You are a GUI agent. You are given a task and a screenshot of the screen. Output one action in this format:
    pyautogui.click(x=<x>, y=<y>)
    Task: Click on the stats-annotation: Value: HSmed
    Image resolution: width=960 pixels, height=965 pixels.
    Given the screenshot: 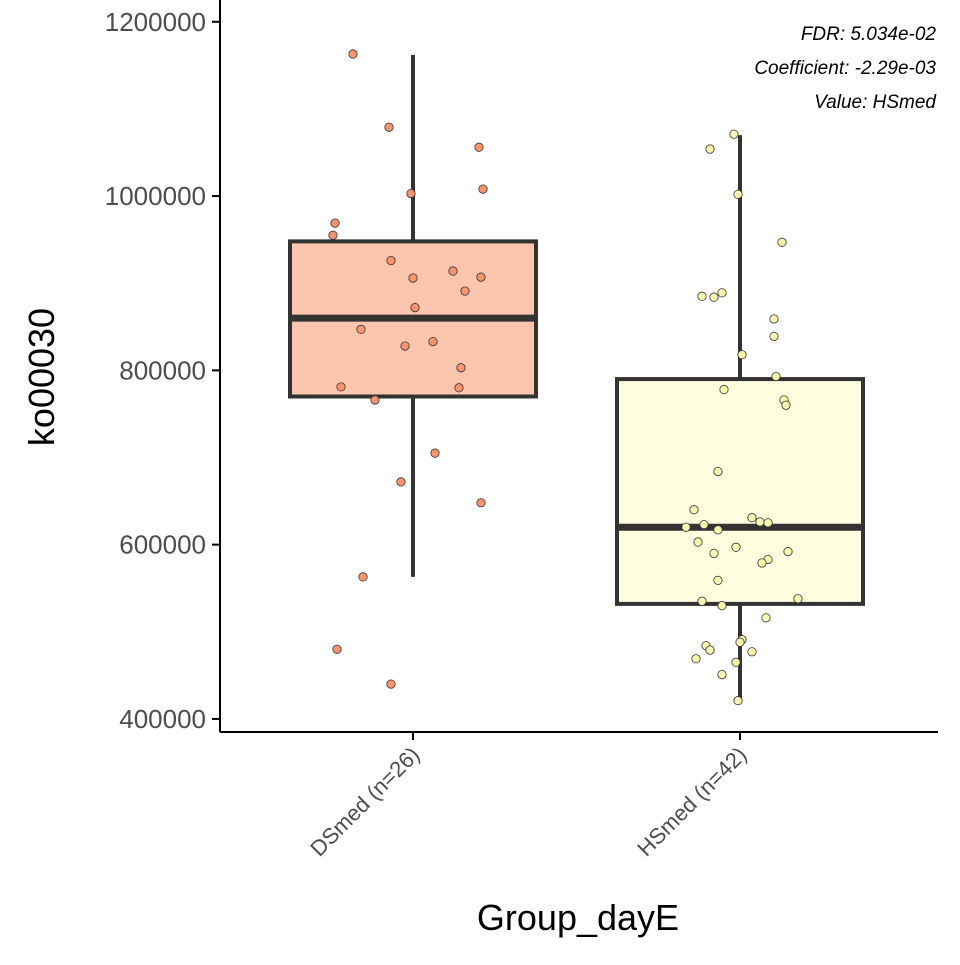 What is the action you would take?
    pyautogui.click(x=875, y=102)
    